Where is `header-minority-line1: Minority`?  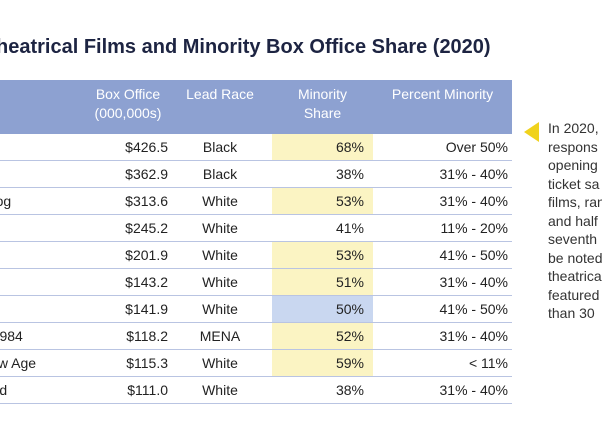
header-minority-line1: Minority is located at coordinates (322, 94).